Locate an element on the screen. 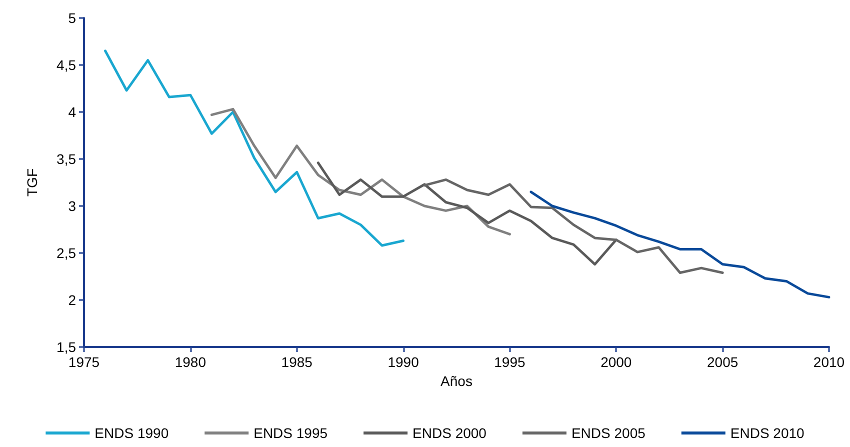  y-tick-label: 4,5 is located at coordinates (66, 65).